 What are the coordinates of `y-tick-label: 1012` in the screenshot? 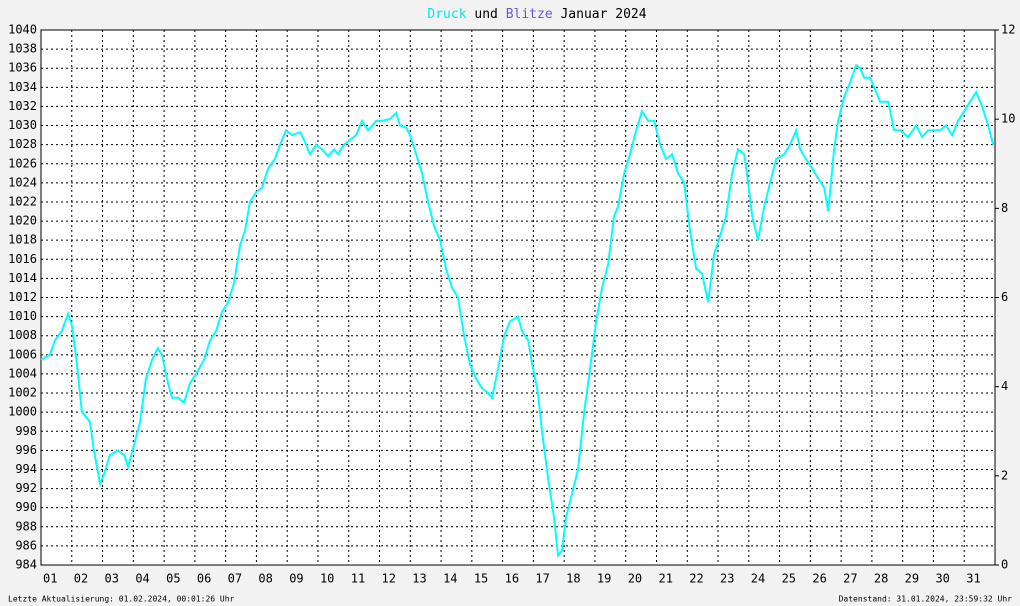 It's located at (22, 297).